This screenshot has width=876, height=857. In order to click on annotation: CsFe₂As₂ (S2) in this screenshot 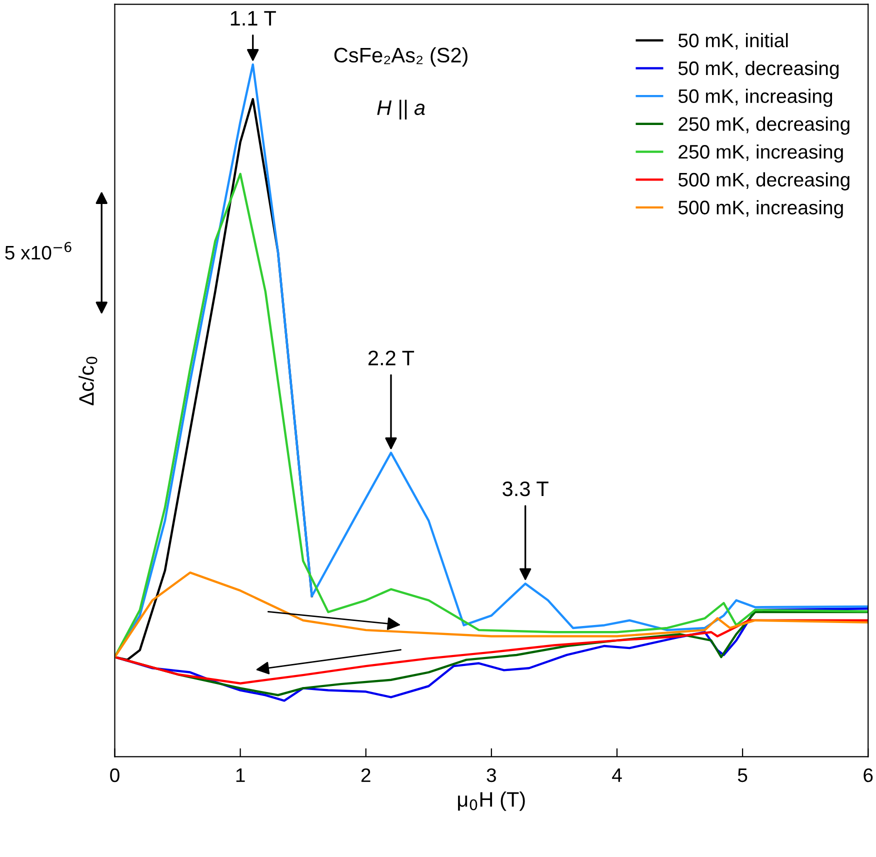, I will do `click(401, 57)`.